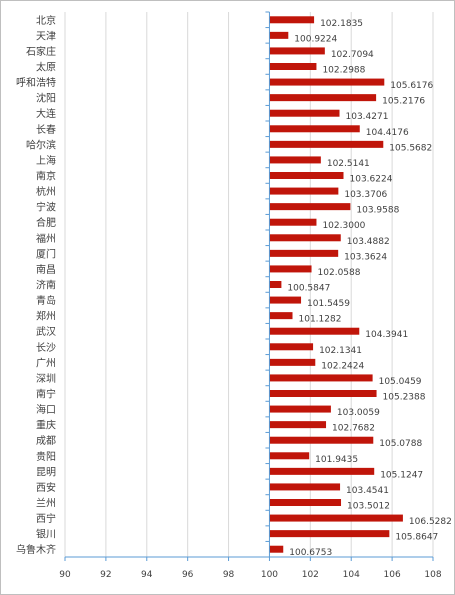  What do you see at coordinates (46, 36) in the screenshot?
I see `category-label: 天津` at bounding box center [46, 36].